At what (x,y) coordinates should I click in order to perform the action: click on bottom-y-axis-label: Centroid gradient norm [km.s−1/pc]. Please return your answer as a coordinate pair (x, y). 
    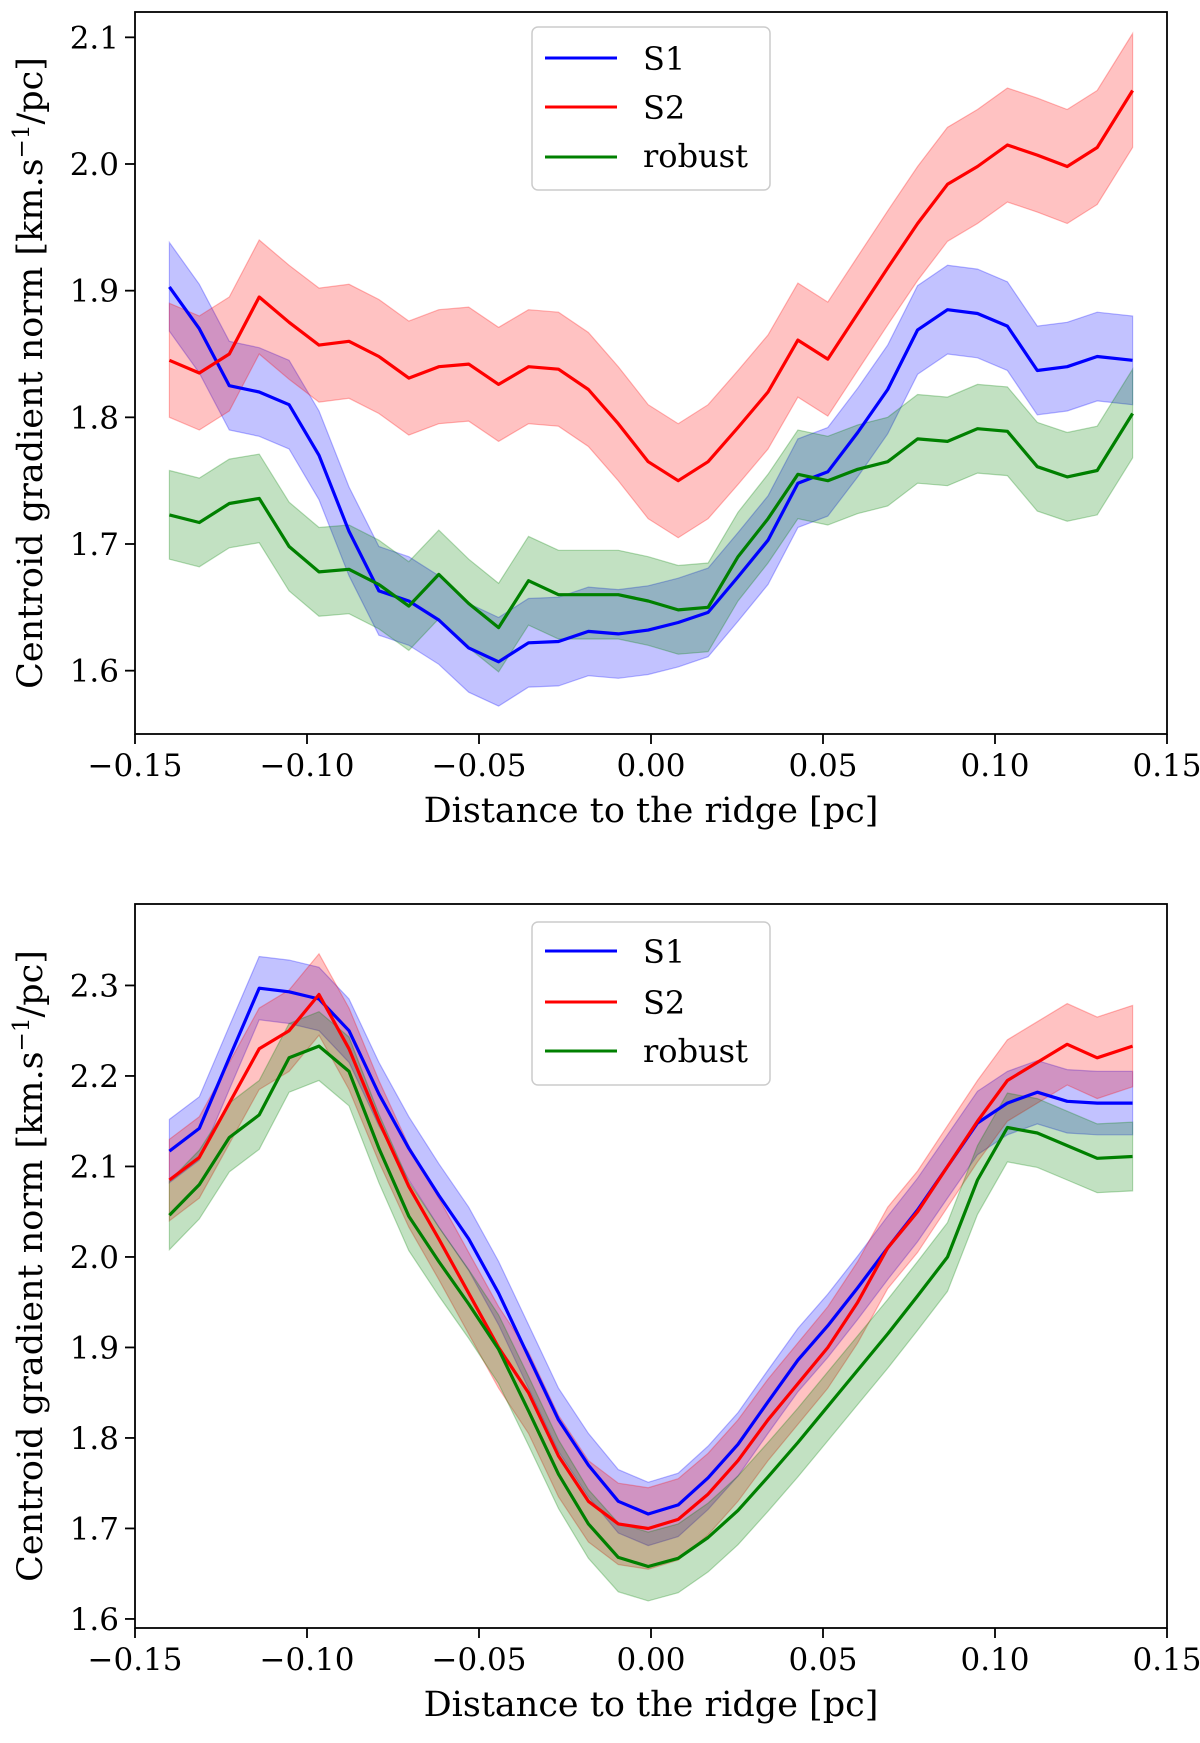
    Looking at the image, I should click on (30, 1266).